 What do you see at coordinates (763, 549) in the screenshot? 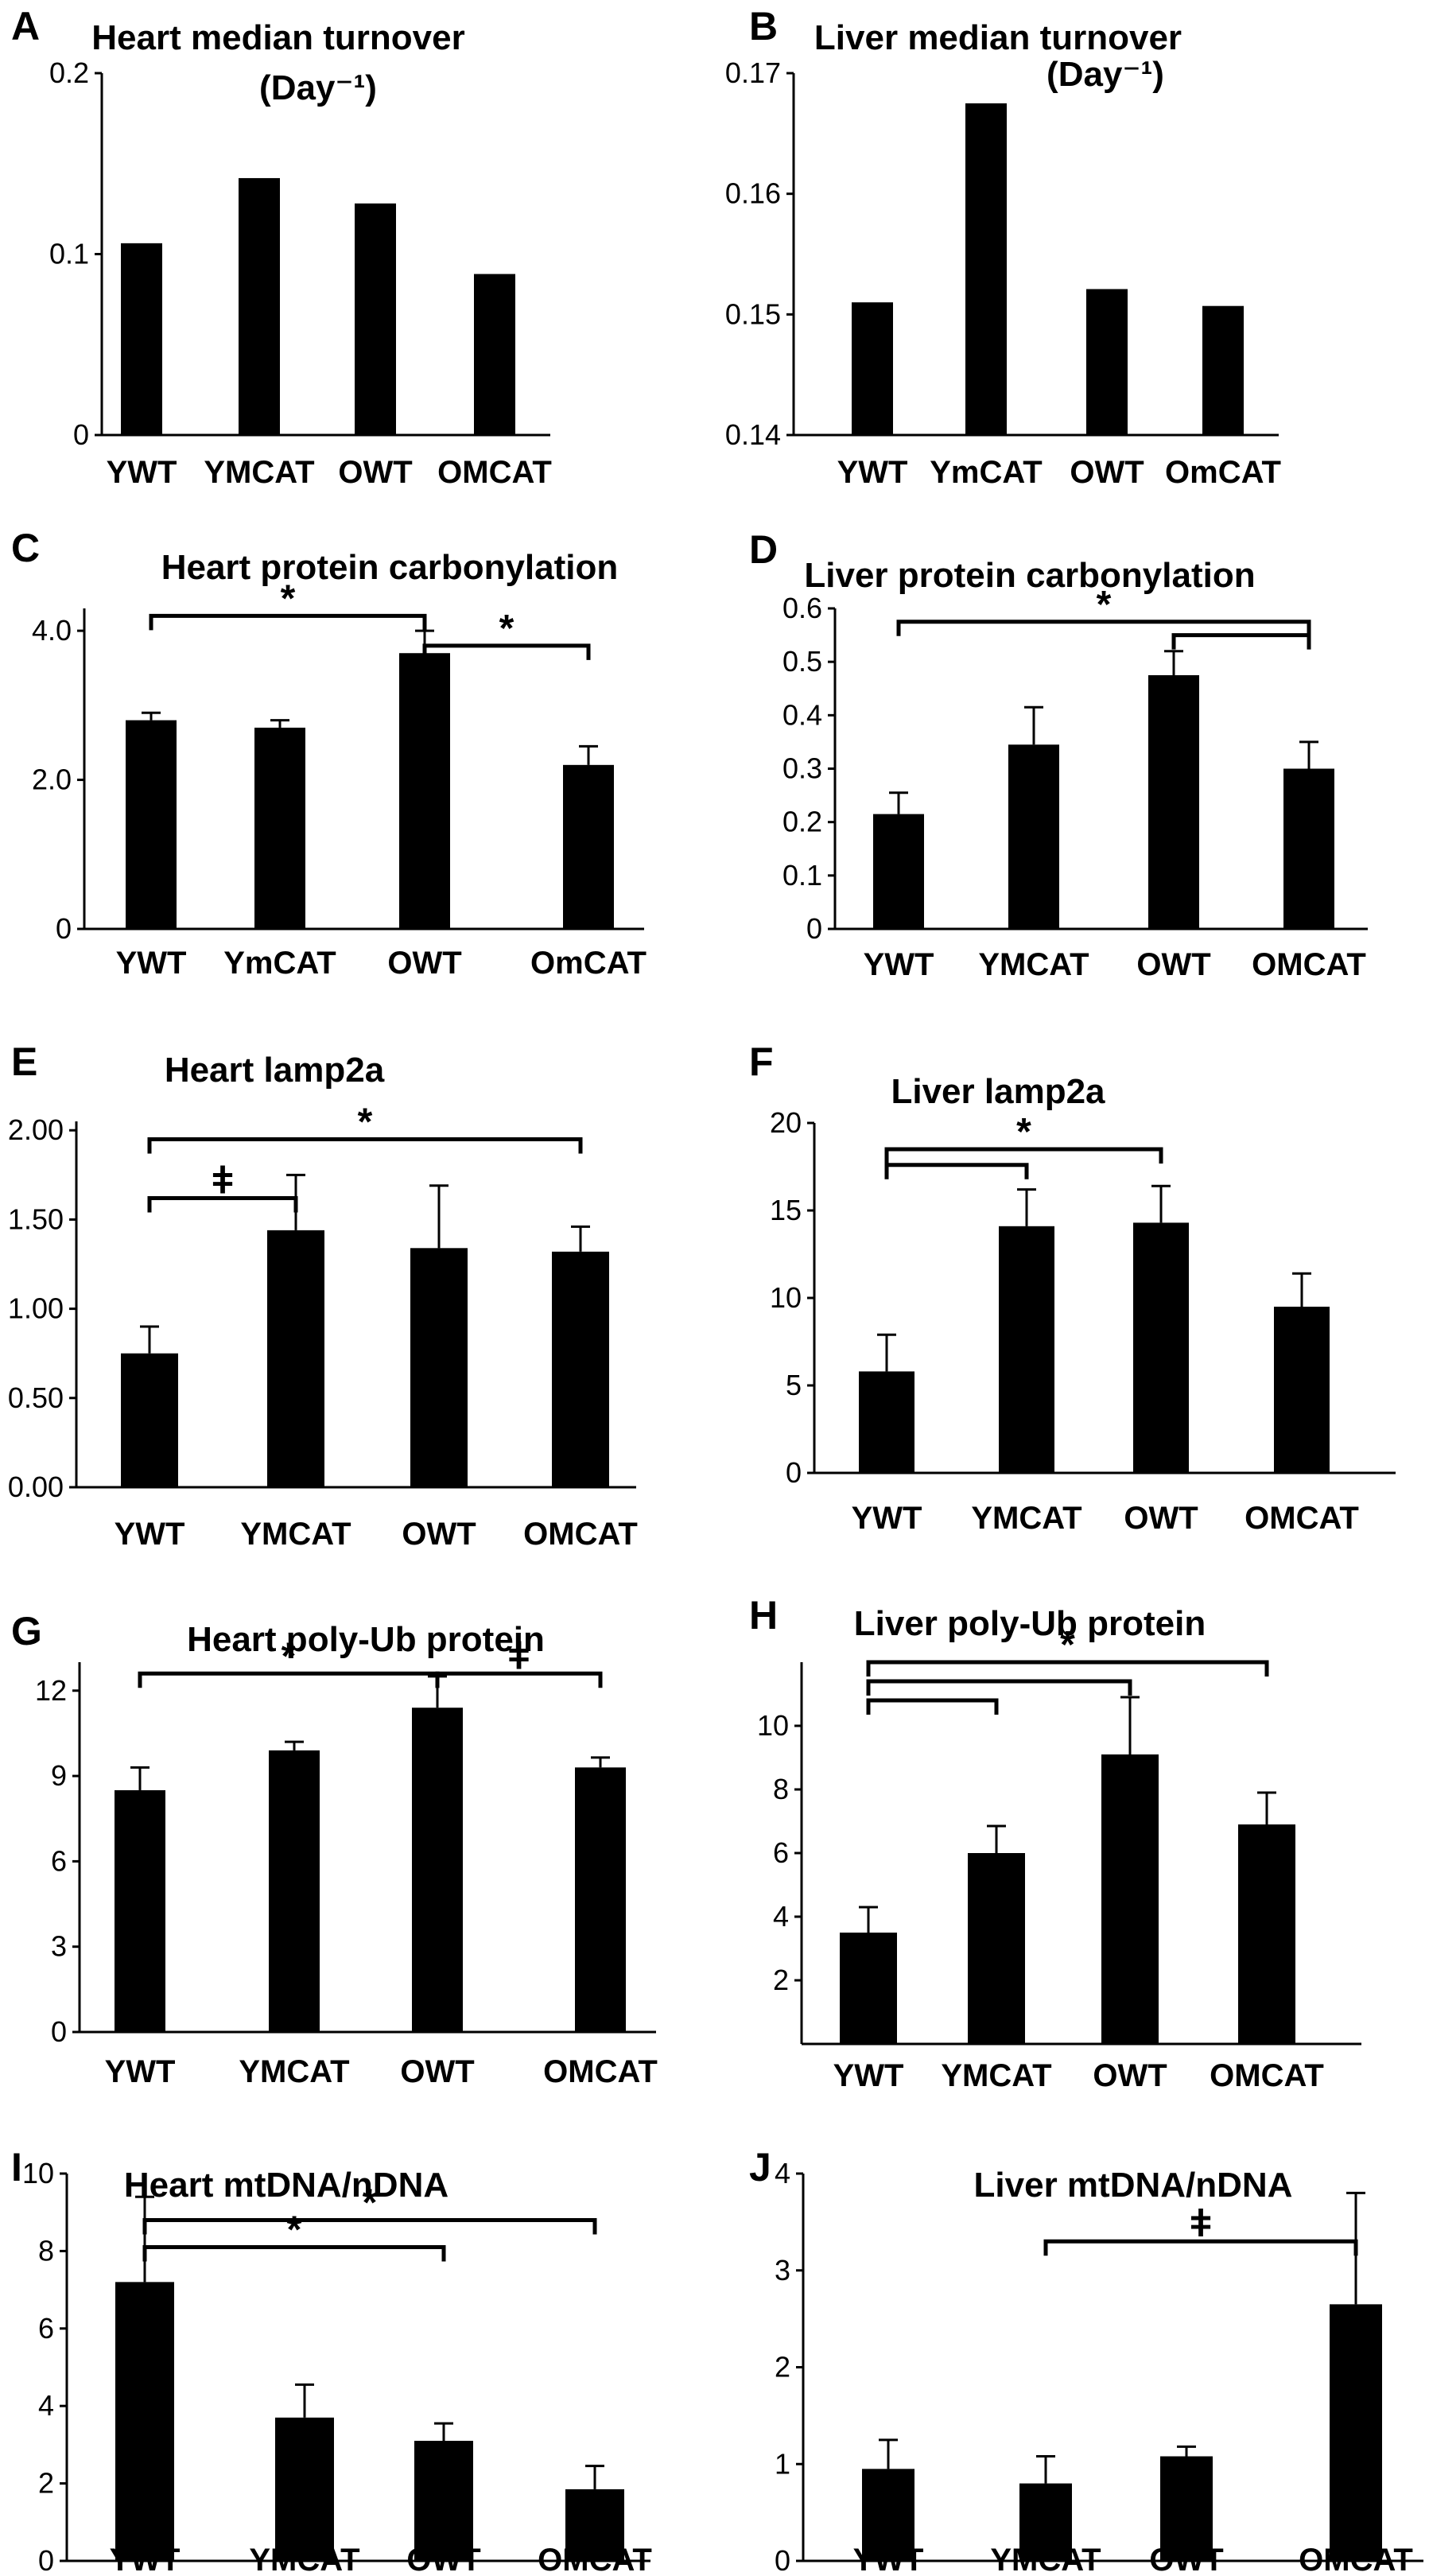
I see `panel-letter: D` at bounding box center [763, 549].